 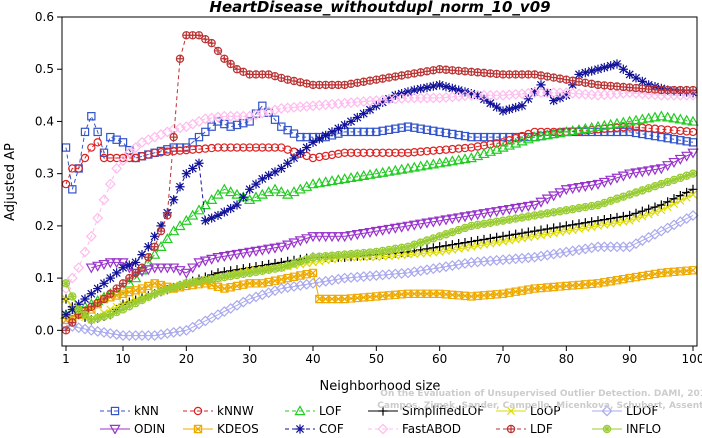 I want to click on x-tick-label: 50, so click(x=376, y=359).